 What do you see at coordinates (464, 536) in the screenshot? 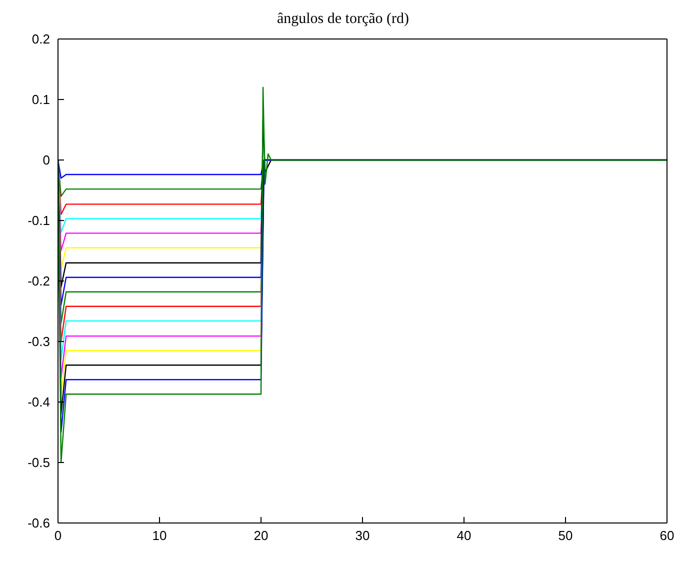
I see `x-tick-label: 40` at bounding box center [464, 536].